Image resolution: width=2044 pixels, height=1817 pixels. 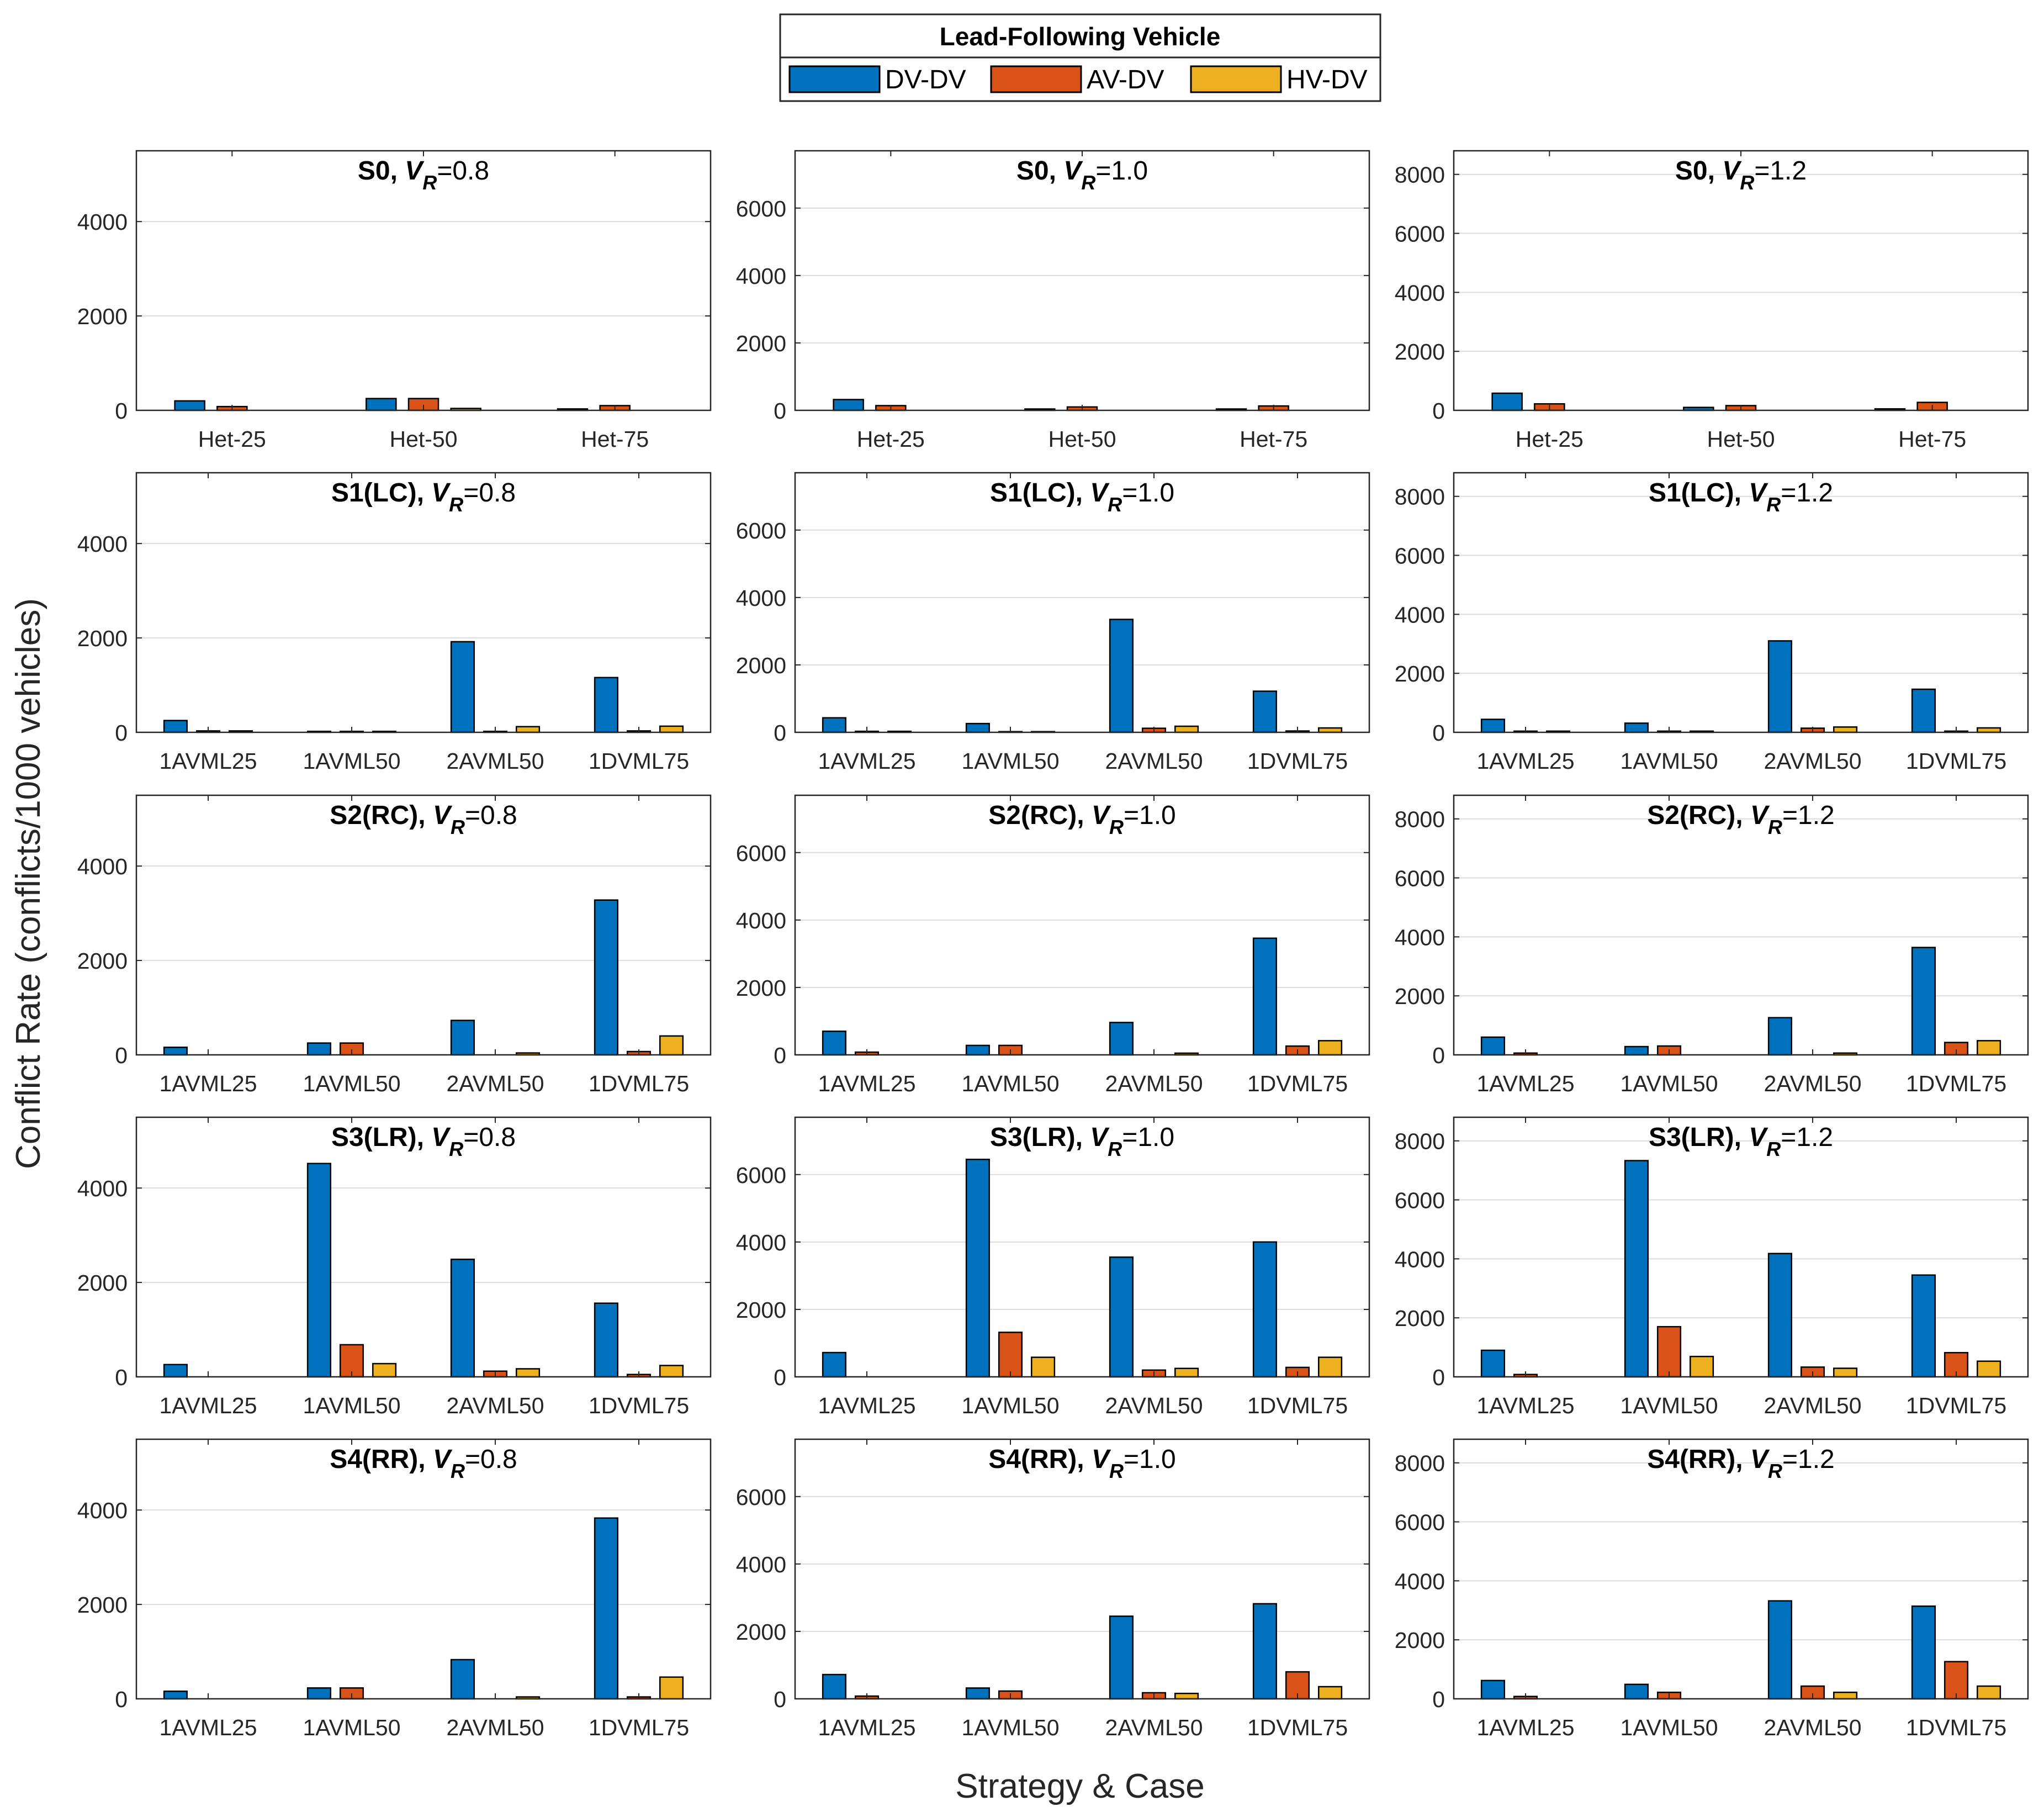 What do you see at coordinates (423, 175) in the screenshot?
I see `panel-title: S0, VR=0.8` at bounding box center [423, 175].